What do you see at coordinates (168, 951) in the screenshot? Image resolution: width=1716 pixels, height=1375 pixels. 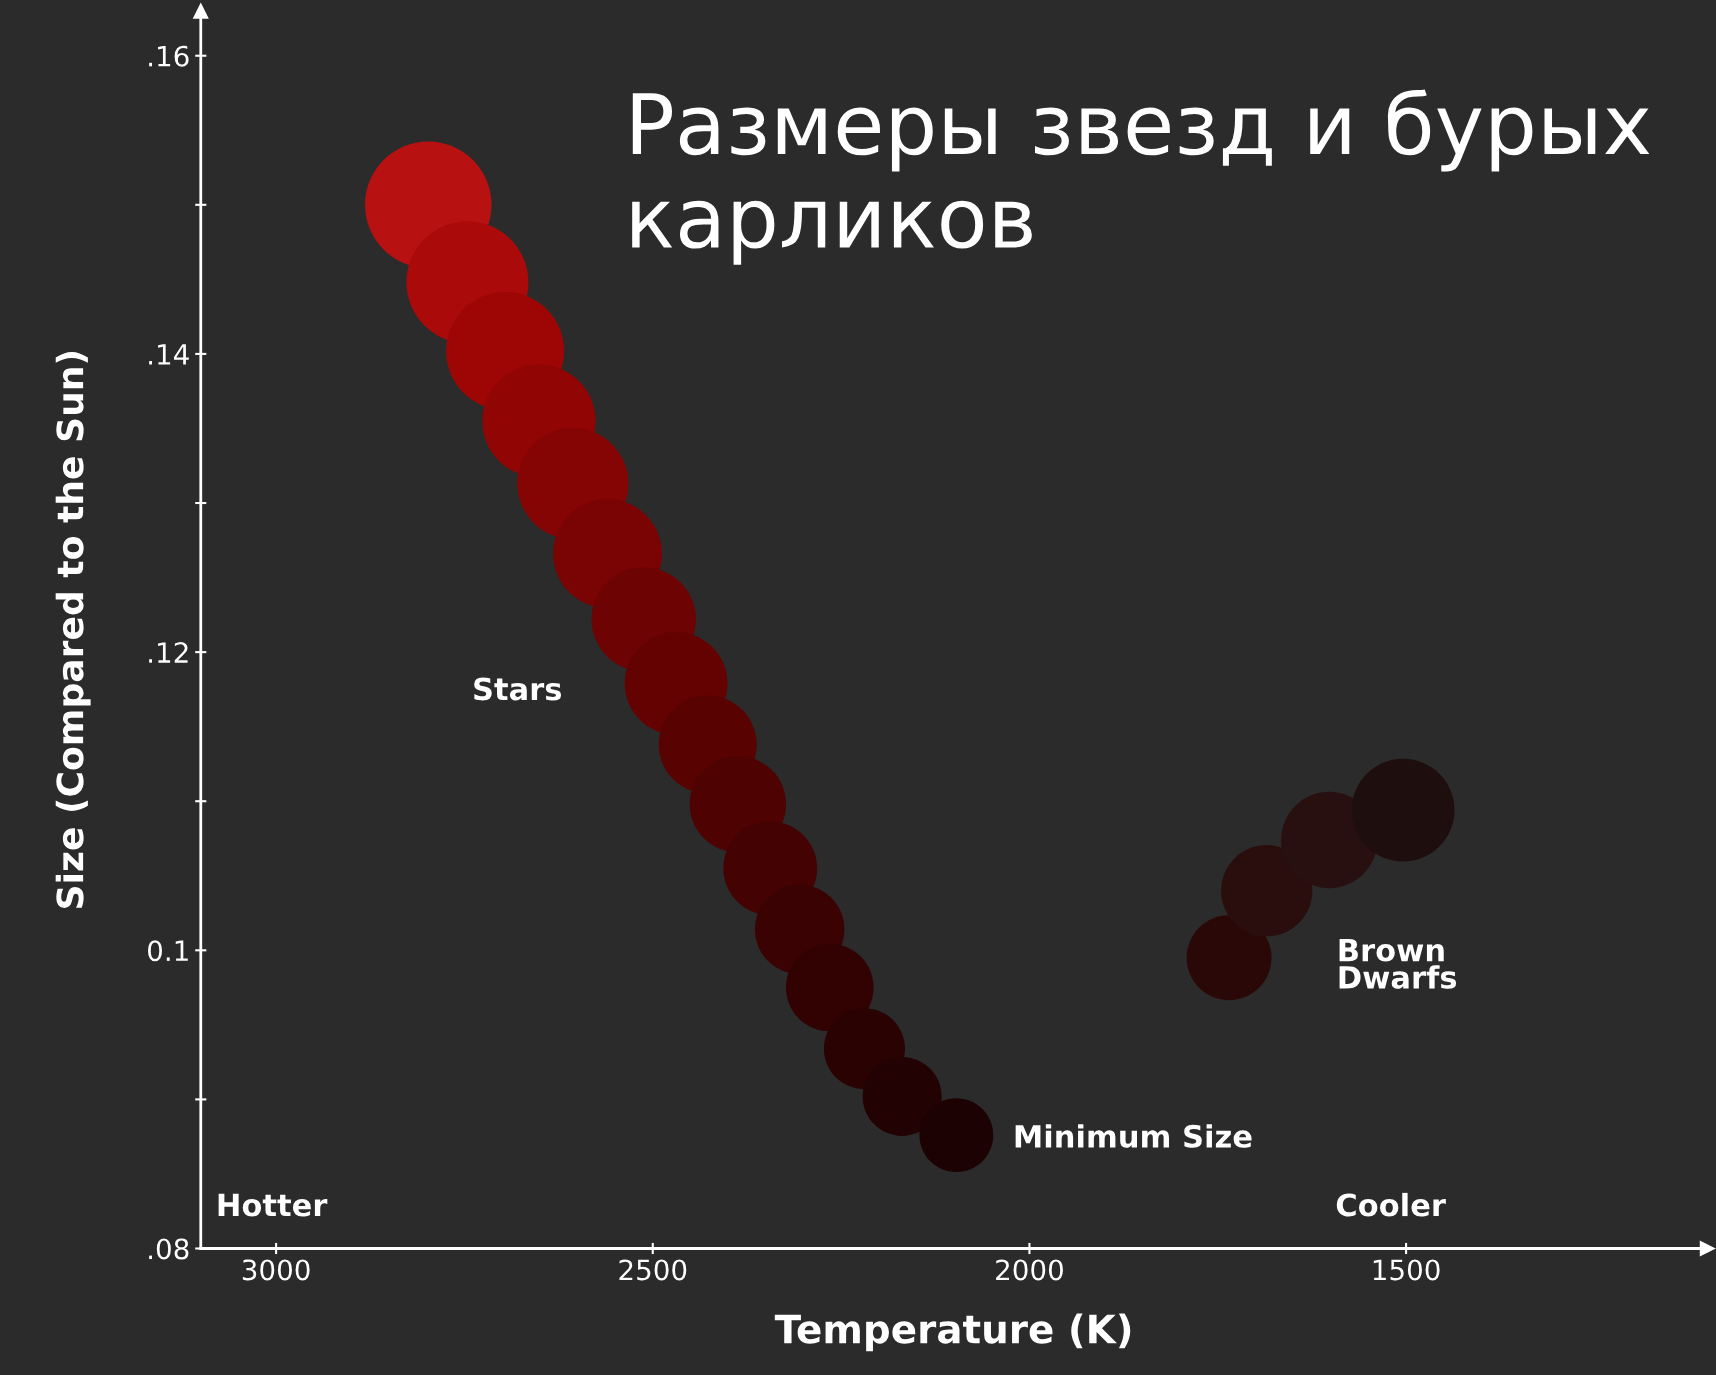 I see `y-tick-label: 0.1` at bounding box center [168, 951].